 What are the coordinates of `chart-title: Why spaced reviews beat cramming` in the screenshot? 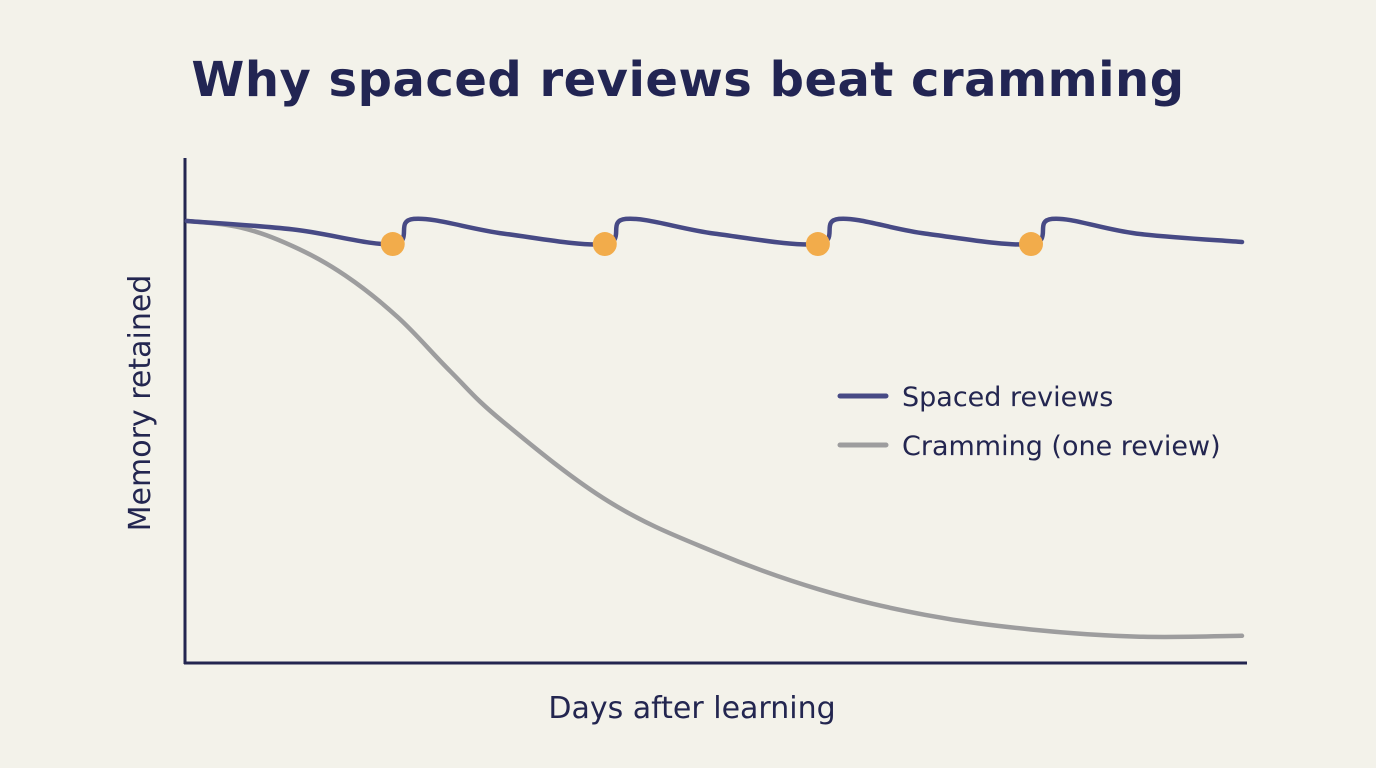 It's located at (688, 80).